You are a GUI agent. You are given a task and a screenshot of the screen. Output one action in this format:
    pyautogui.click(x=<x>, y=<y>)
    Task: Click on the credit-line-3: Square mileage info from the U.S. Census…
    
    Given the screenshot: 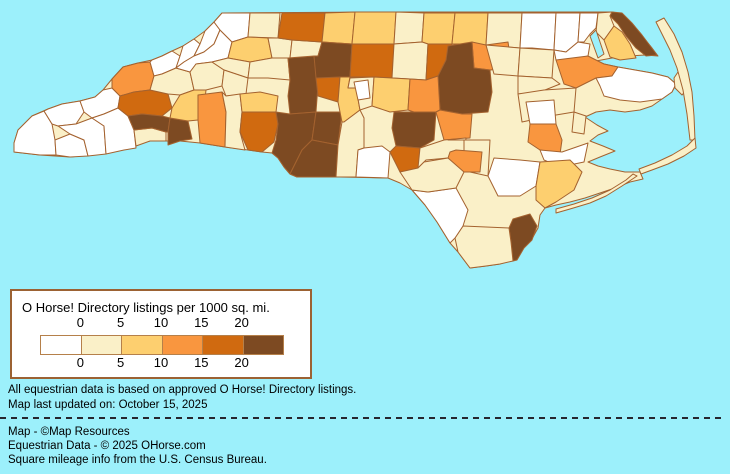 What is the action you would take?
    pyautogui.click(x=137, y=460)
    